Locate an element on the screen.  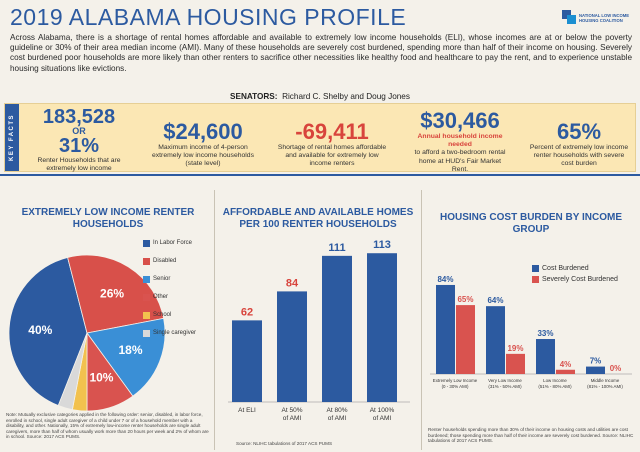
x-tick-label: At 50% is located at coordinates (292, 410).